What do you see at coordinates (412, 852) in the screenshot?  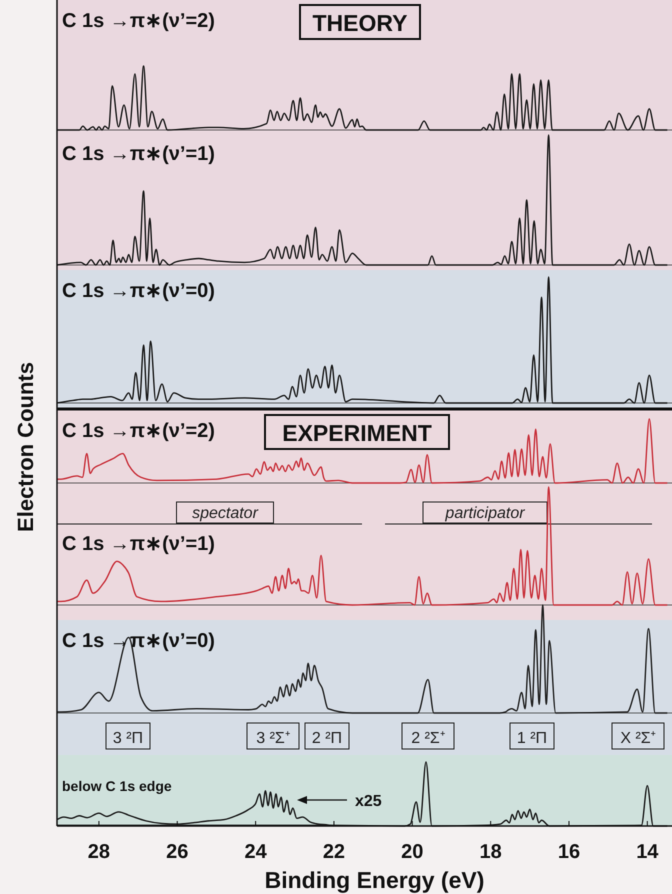 I see `x-tick-label: 20` at bounding box center [412, 852].